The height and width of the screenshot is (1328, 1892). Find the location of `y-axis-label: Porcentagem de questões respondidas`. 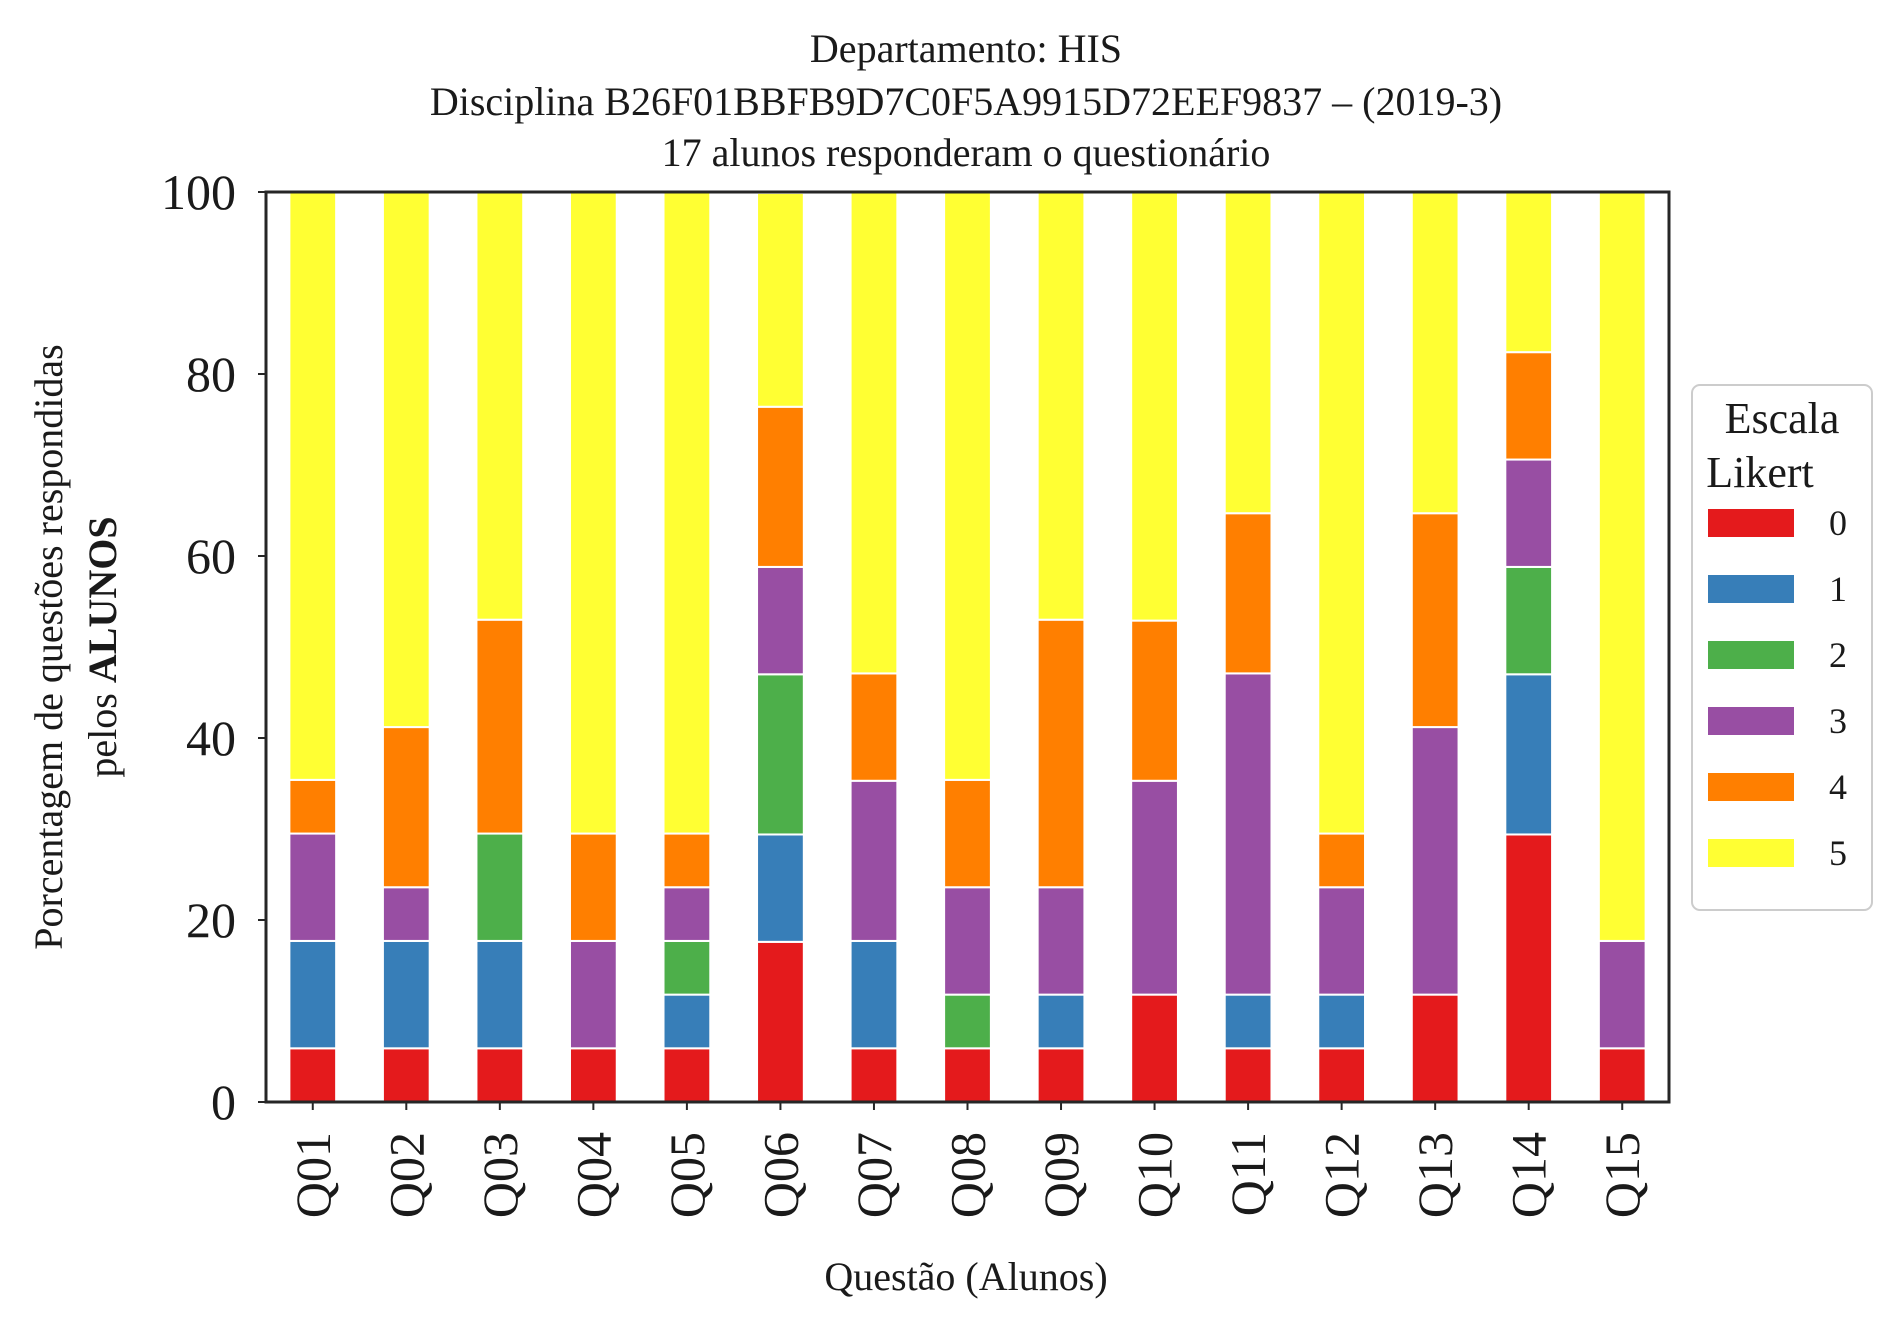

y-axis-label: Porcentagem de questões respondidas is located at coordinates (48, 646).